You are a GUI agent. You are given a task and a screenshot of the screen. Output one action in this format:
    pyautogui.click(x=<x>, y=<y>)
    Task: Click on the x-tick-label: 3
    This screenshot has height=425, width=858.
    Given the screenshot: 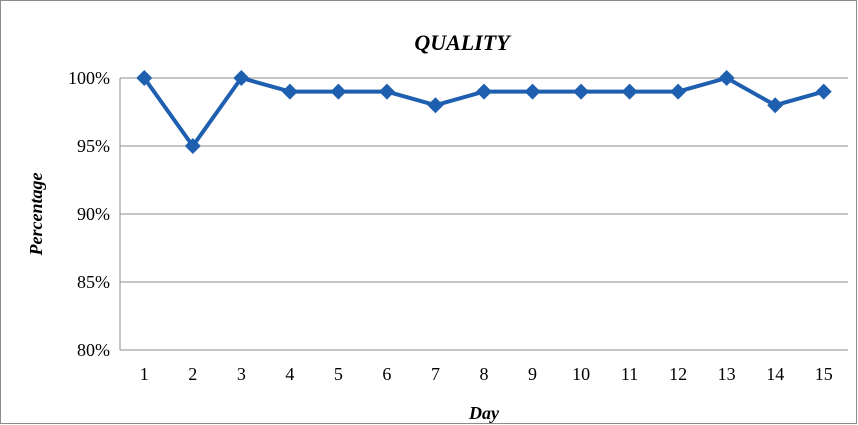 What is the action you would take?
    pyautogui.click(x=241, y=374)
    